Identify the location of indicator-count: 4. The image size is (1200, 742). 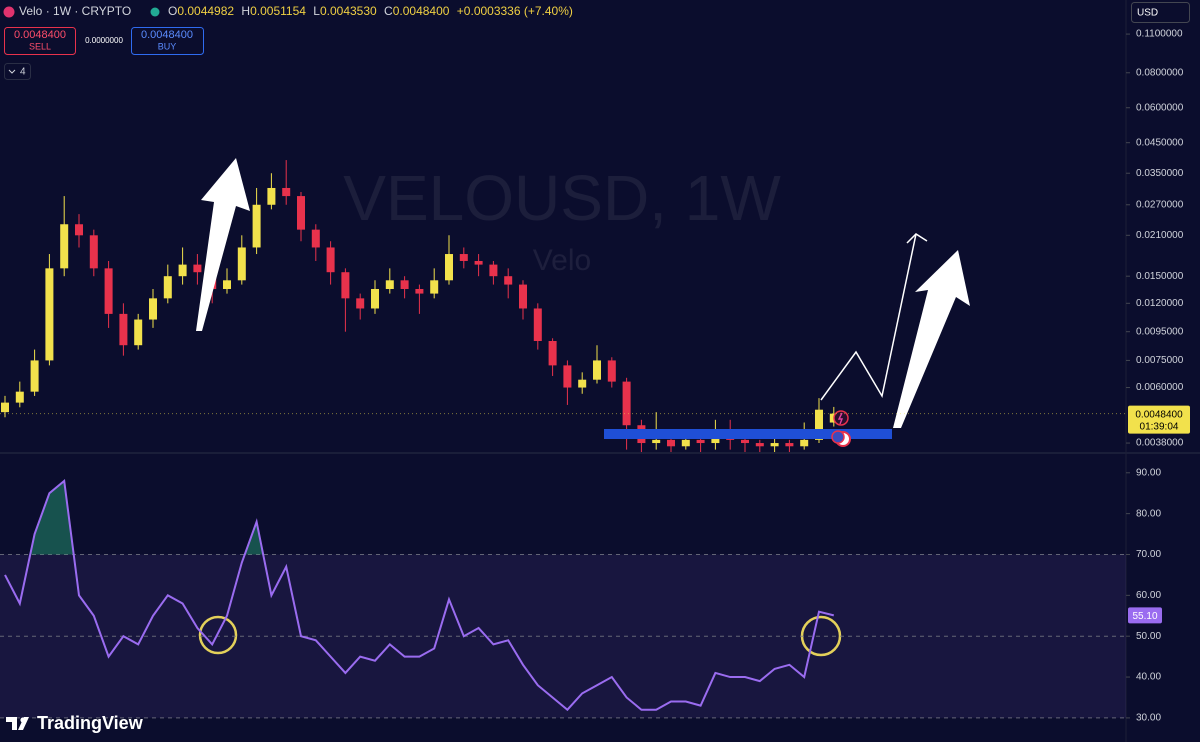
(23, 72).